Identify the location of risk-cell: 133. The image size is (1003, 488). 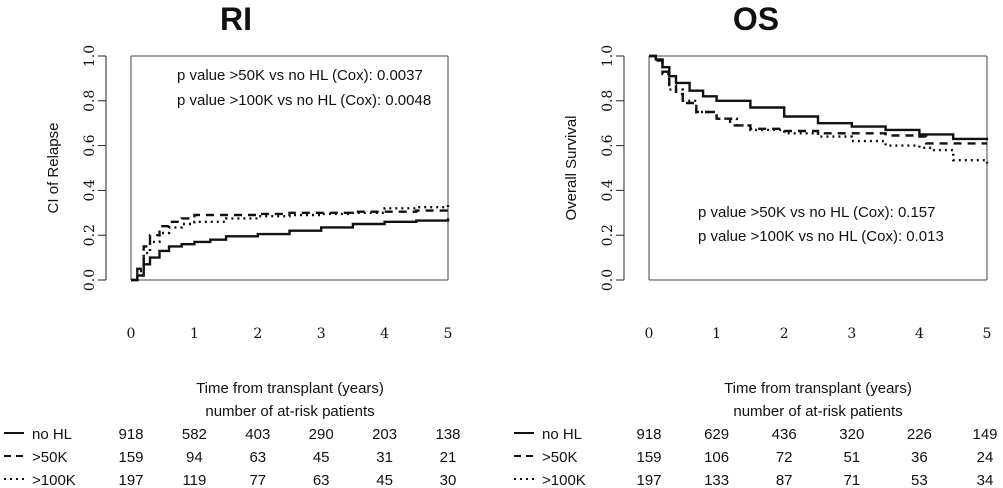
(716, 480).